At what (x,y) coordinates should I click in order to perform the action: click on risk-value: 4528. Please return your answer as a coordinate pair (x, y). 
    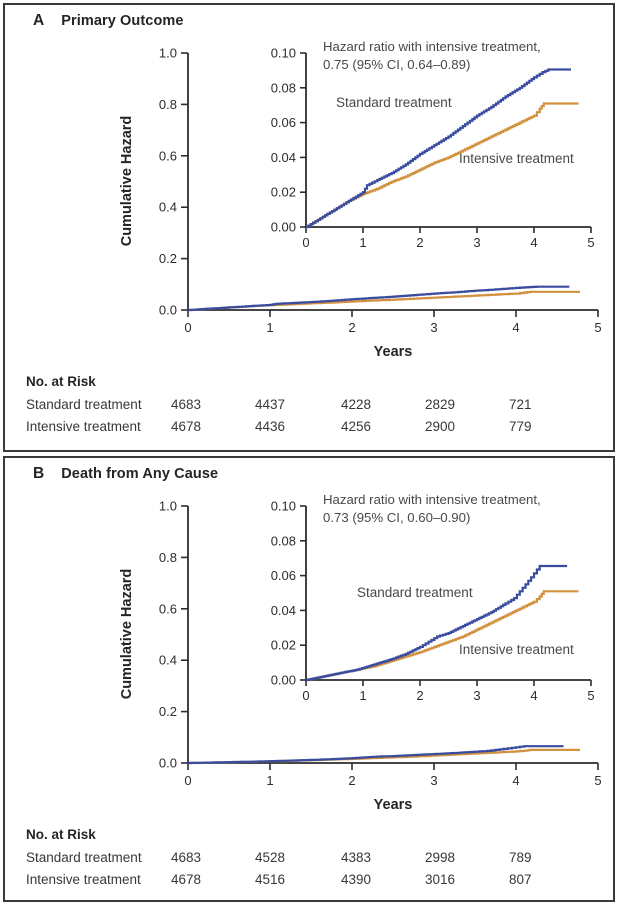
    Looking at the image, I should click on (270, 857).